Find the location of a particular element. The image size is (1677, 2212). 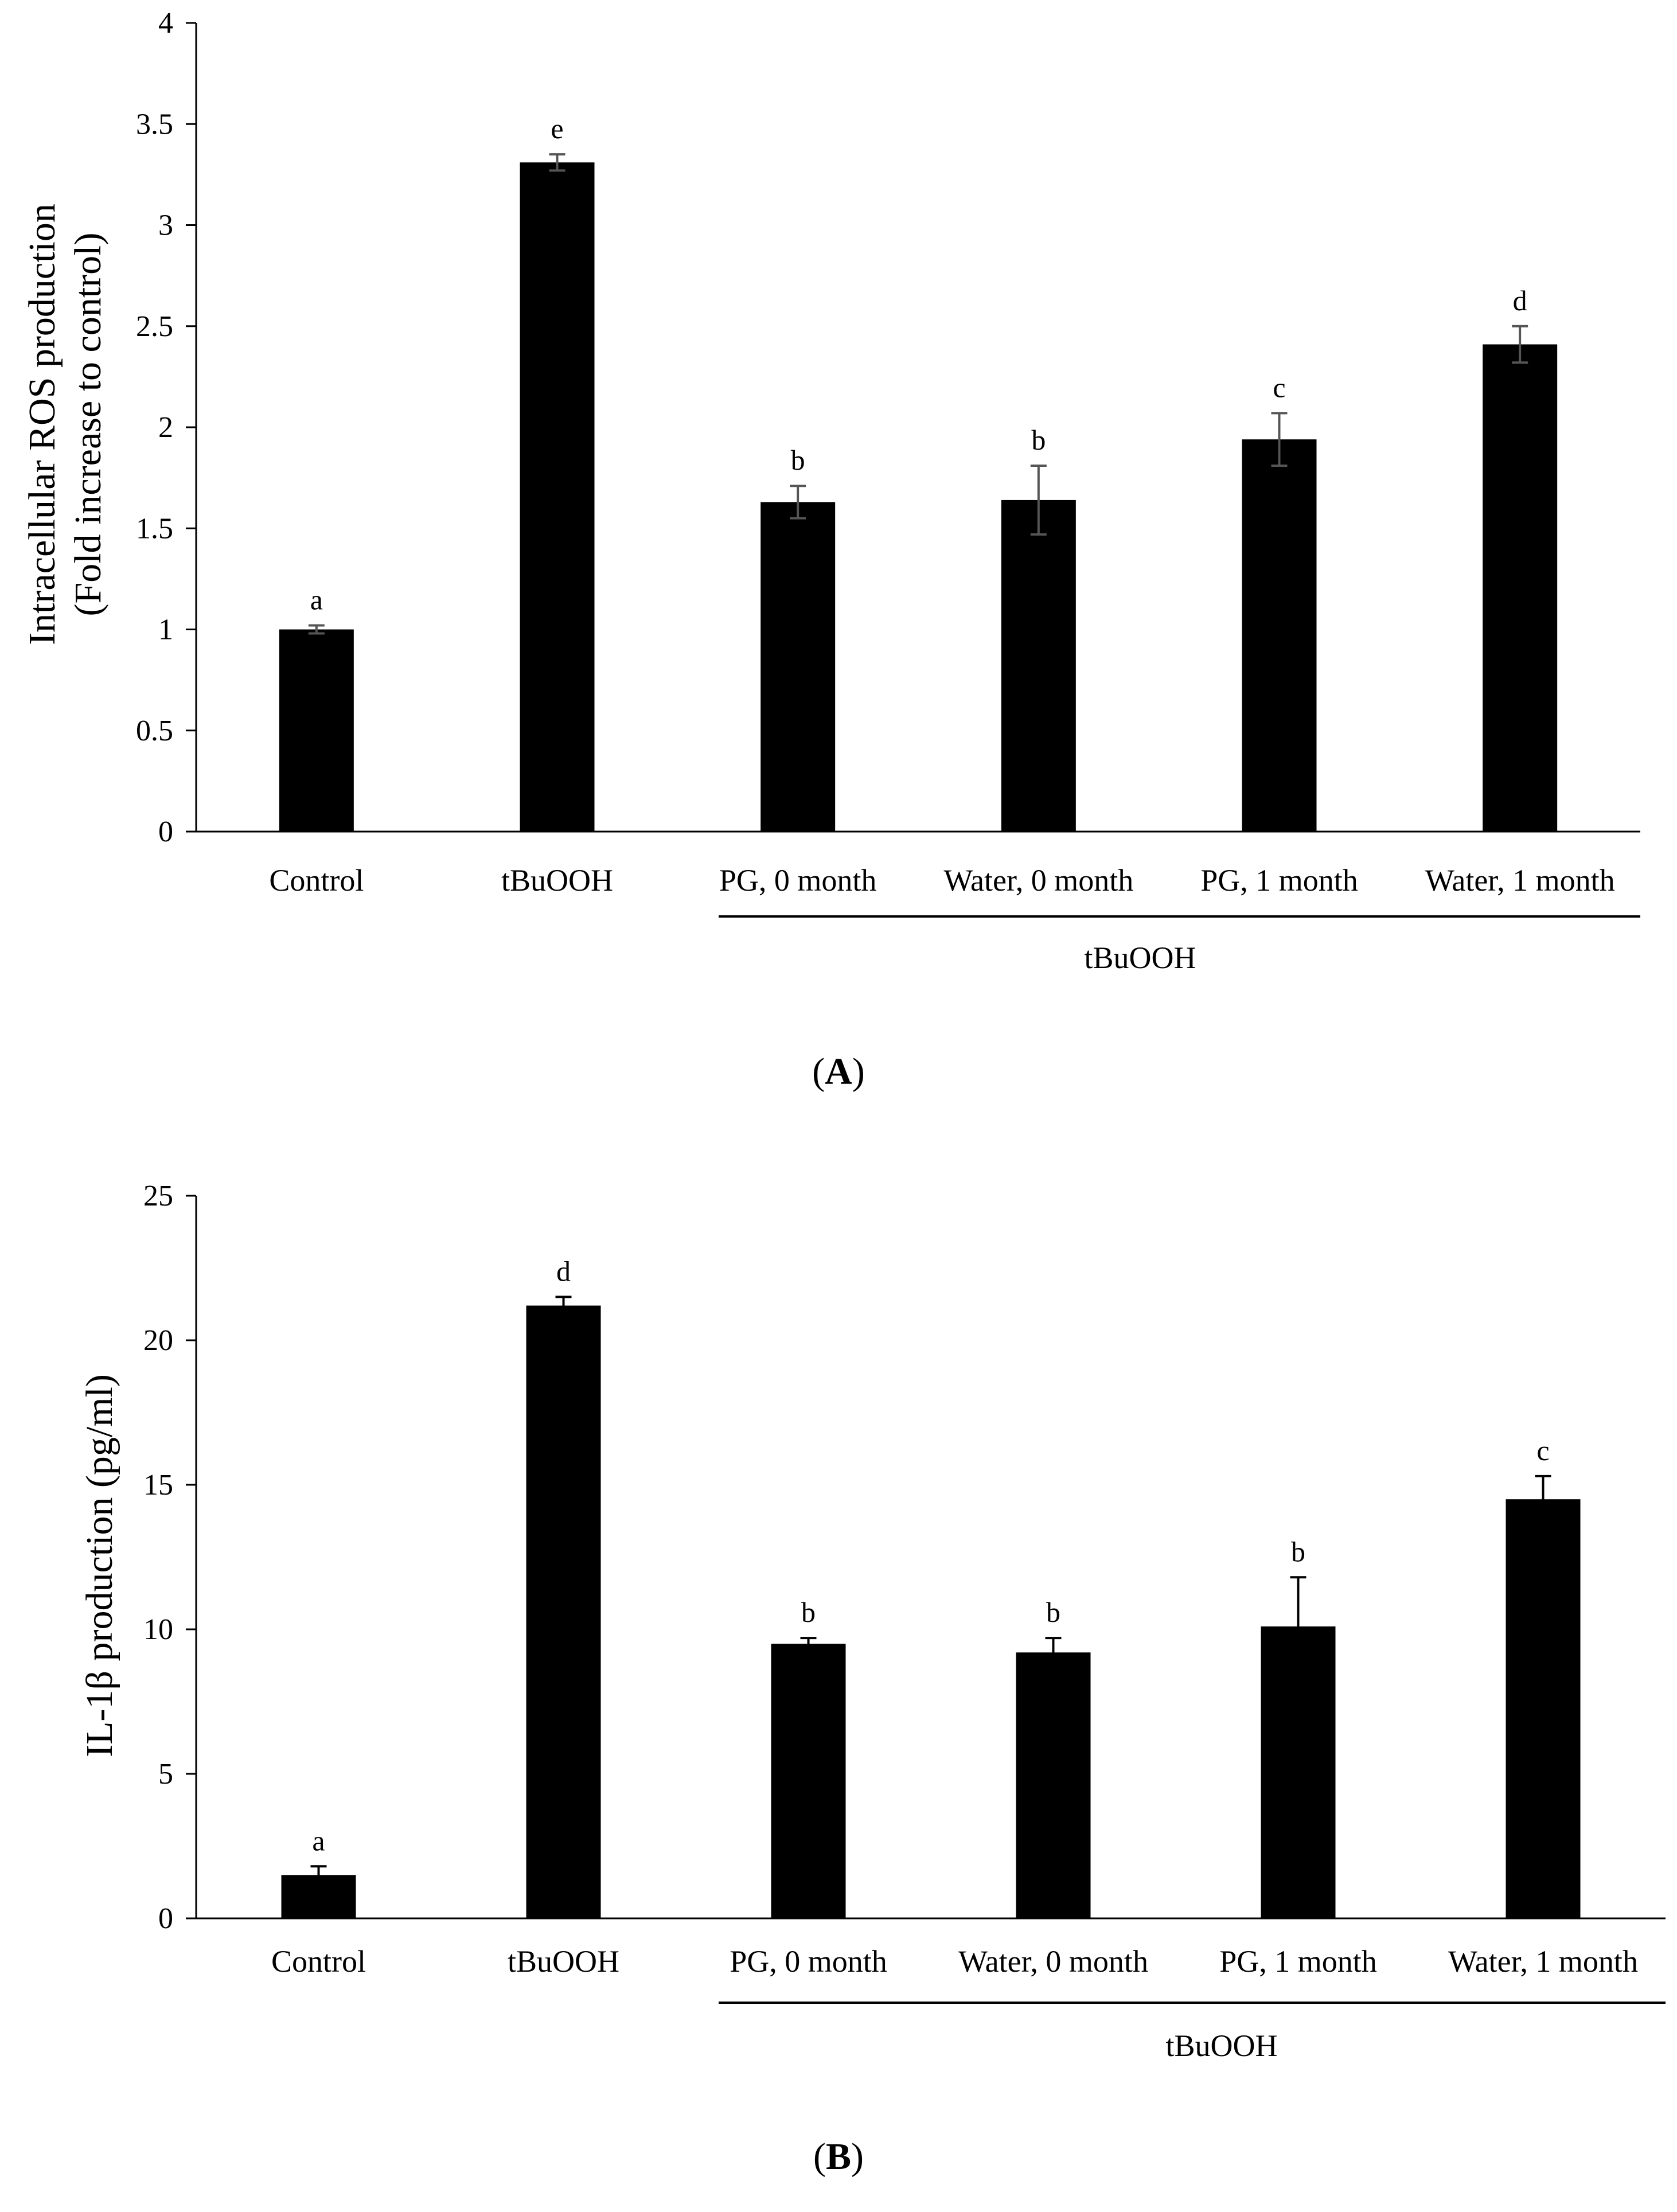

y-axis-label: (Fold increase to control) is located at coordinates (88, 425).